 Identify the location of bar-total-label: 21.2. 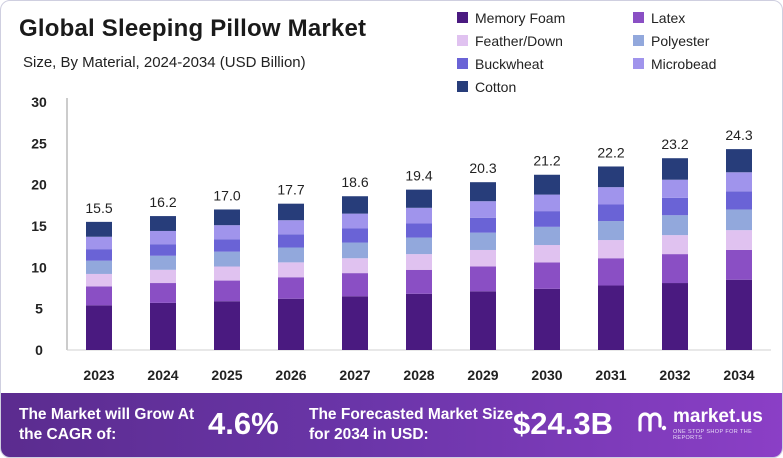
(546, 161).